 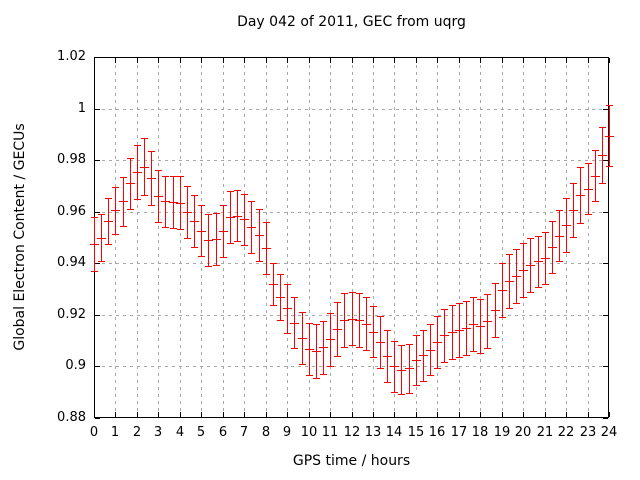 I want to click on x-tick-label: 21, so click(x=545, y=432).